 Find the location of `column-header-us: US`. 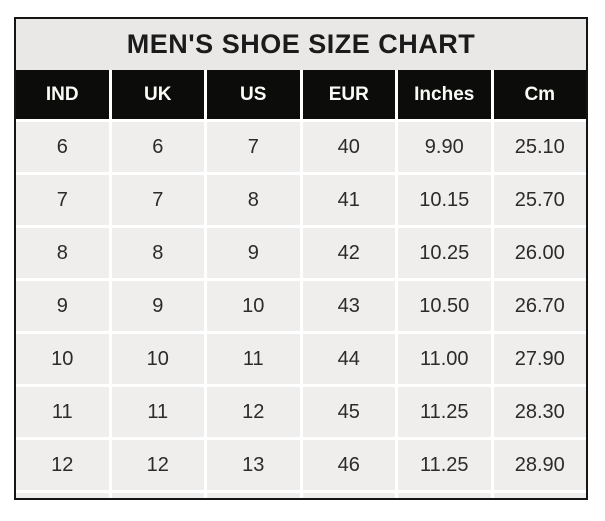

column-header-us: US is located at coordinates (253, 94).